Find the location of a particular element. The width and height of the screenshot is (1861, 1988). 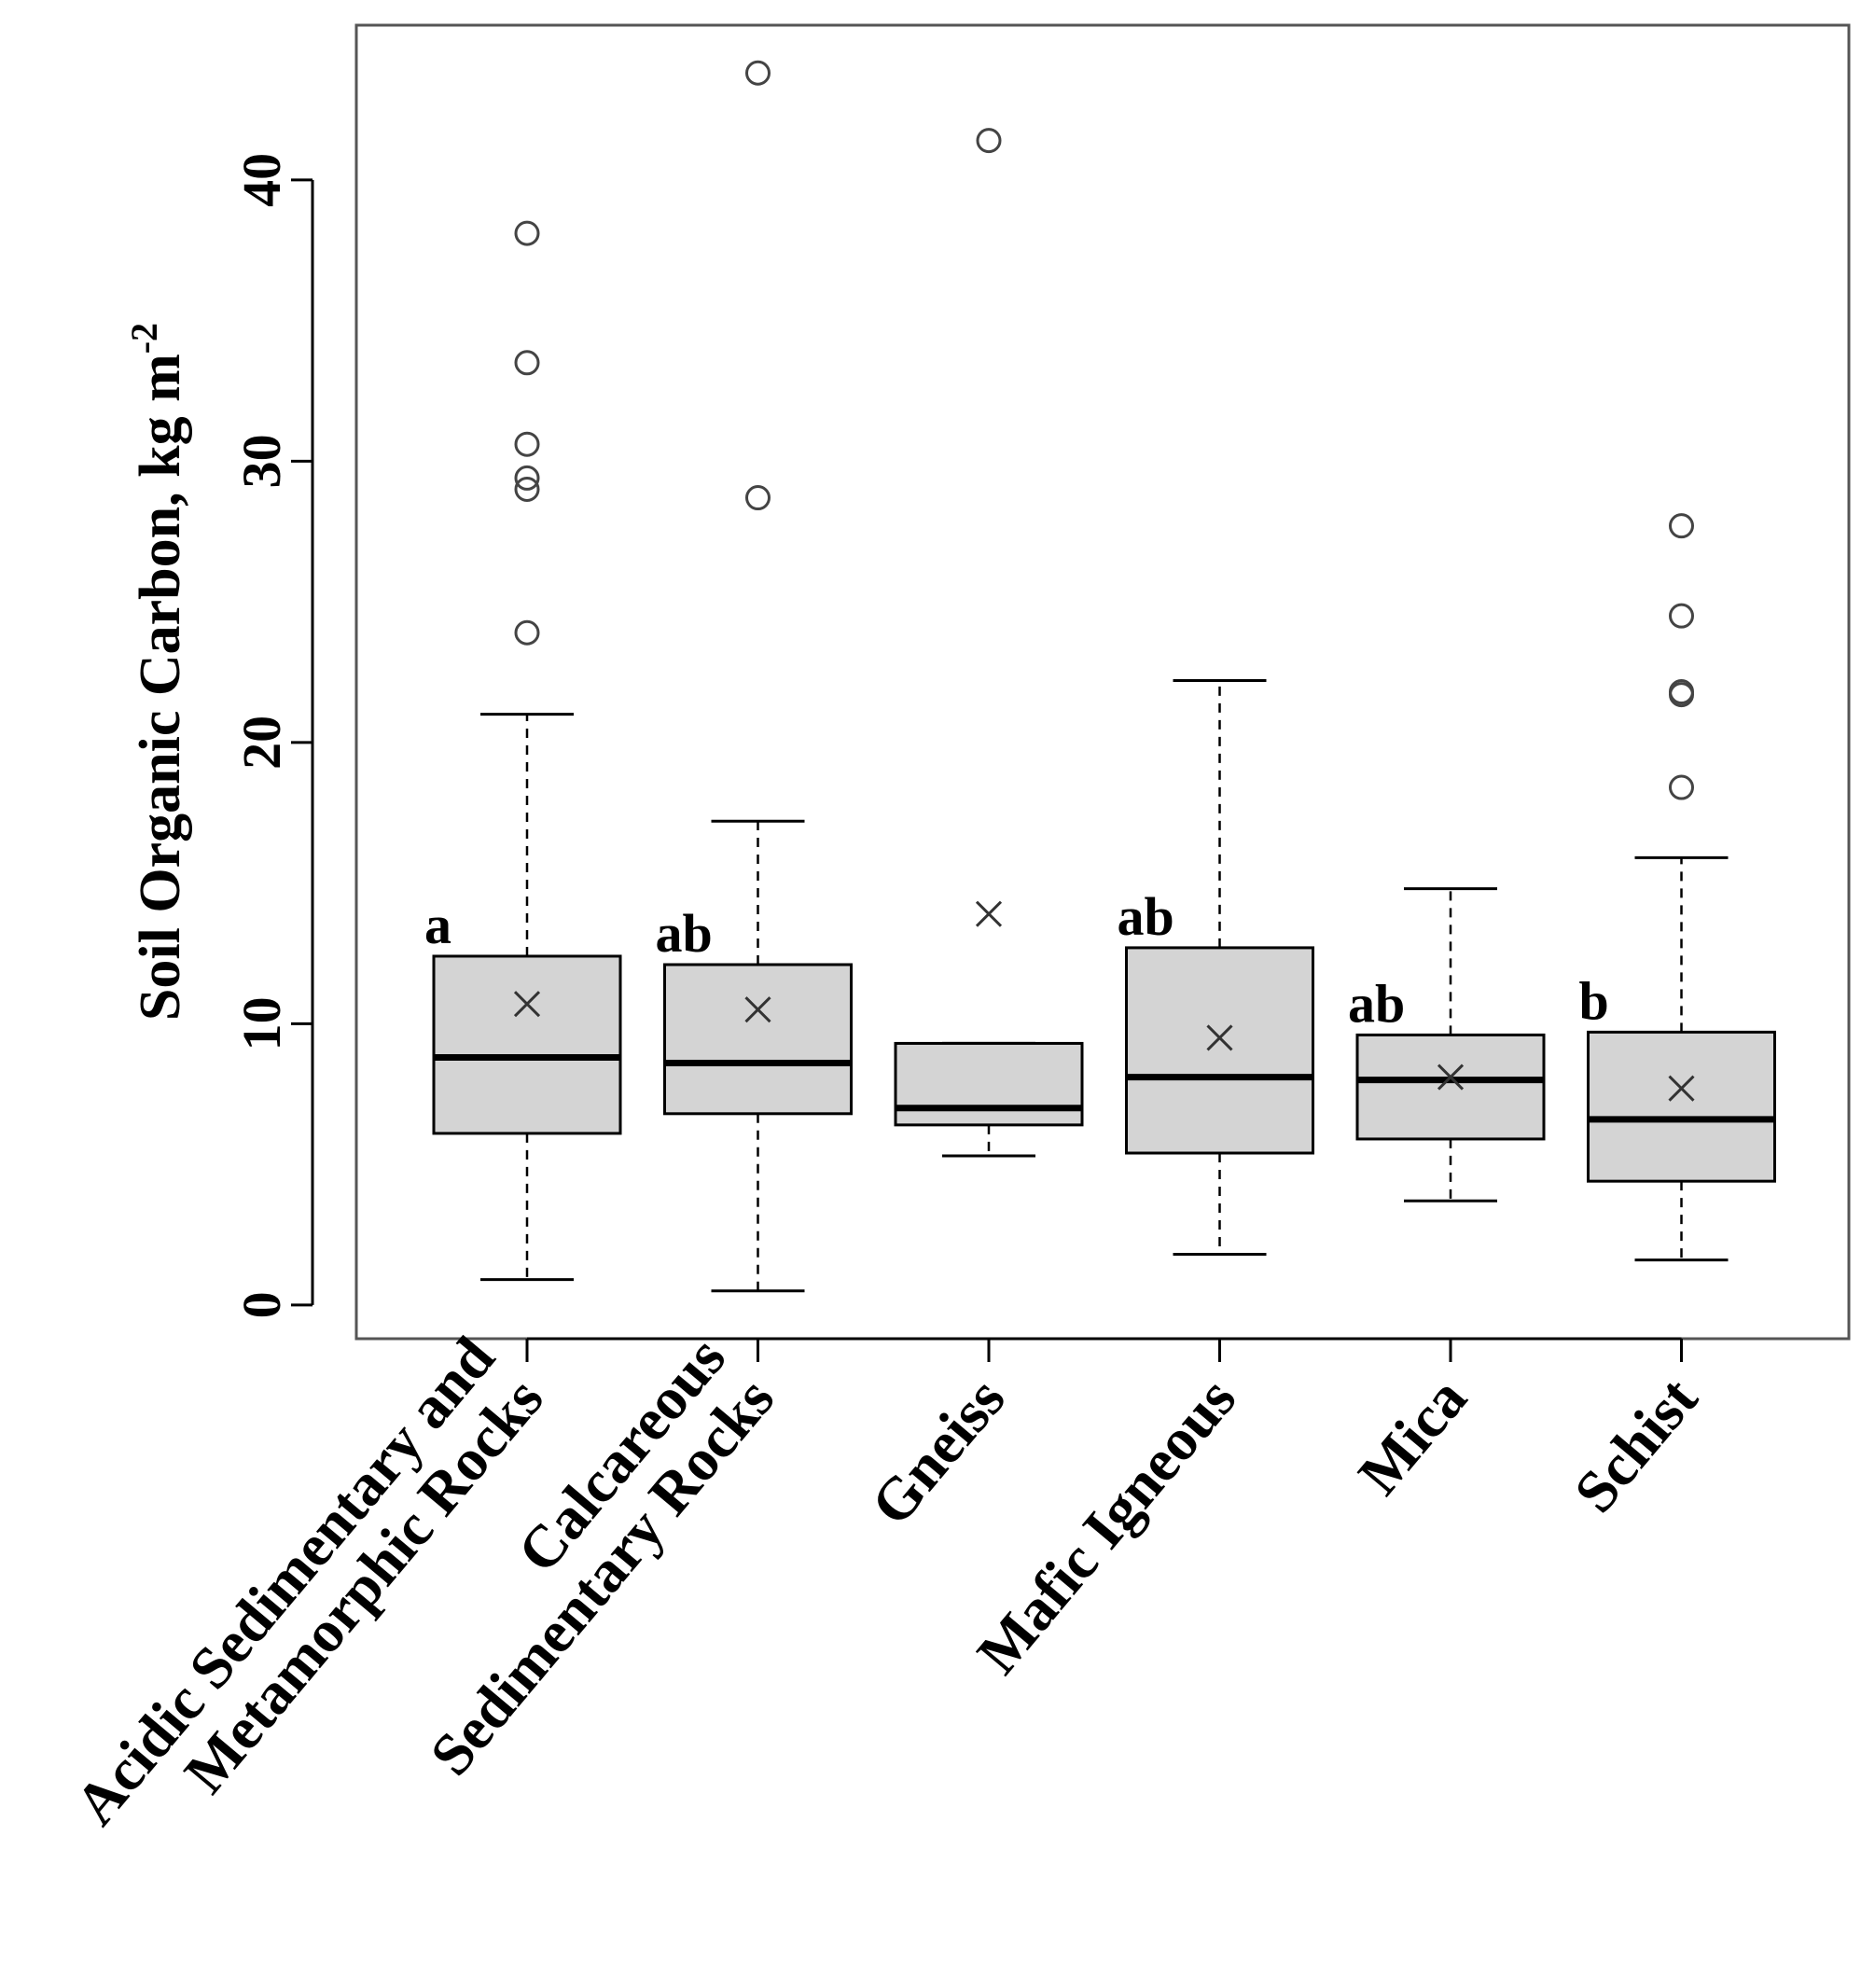

category-label: Schist is located at coordinates (1637, 1444).